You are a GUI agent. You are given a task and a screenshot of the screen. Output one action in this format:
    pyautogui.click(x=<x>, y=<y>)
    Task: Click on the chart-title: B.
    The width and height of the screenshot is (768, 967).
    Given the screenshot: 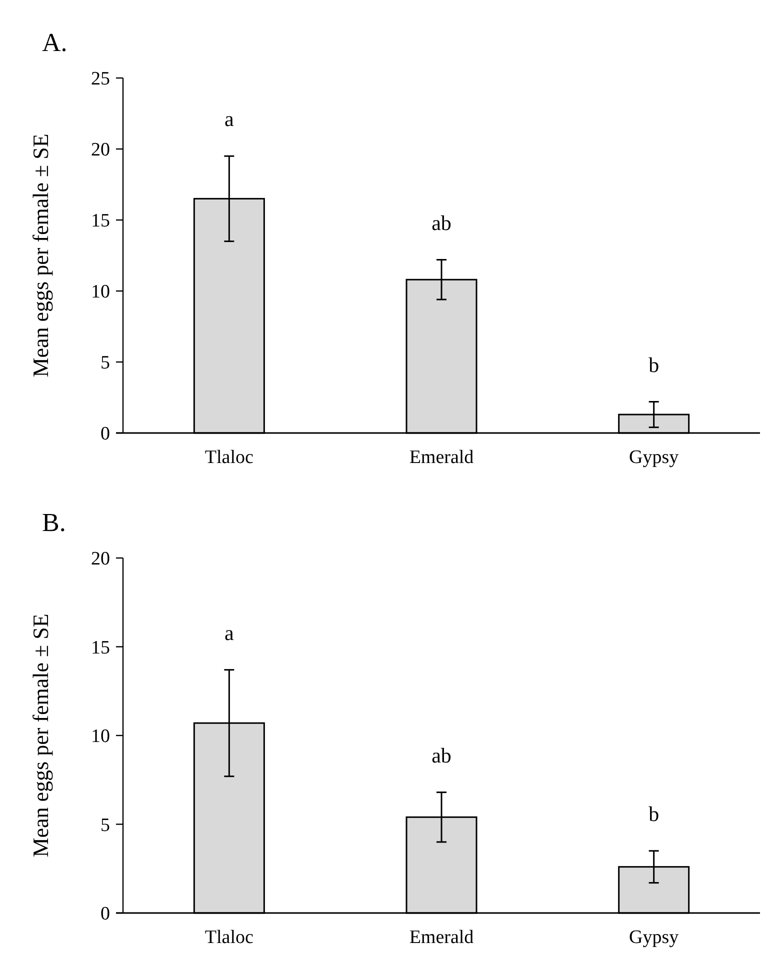 What is the action you would take?
    pyautogui.click(x=54, y=522)
    